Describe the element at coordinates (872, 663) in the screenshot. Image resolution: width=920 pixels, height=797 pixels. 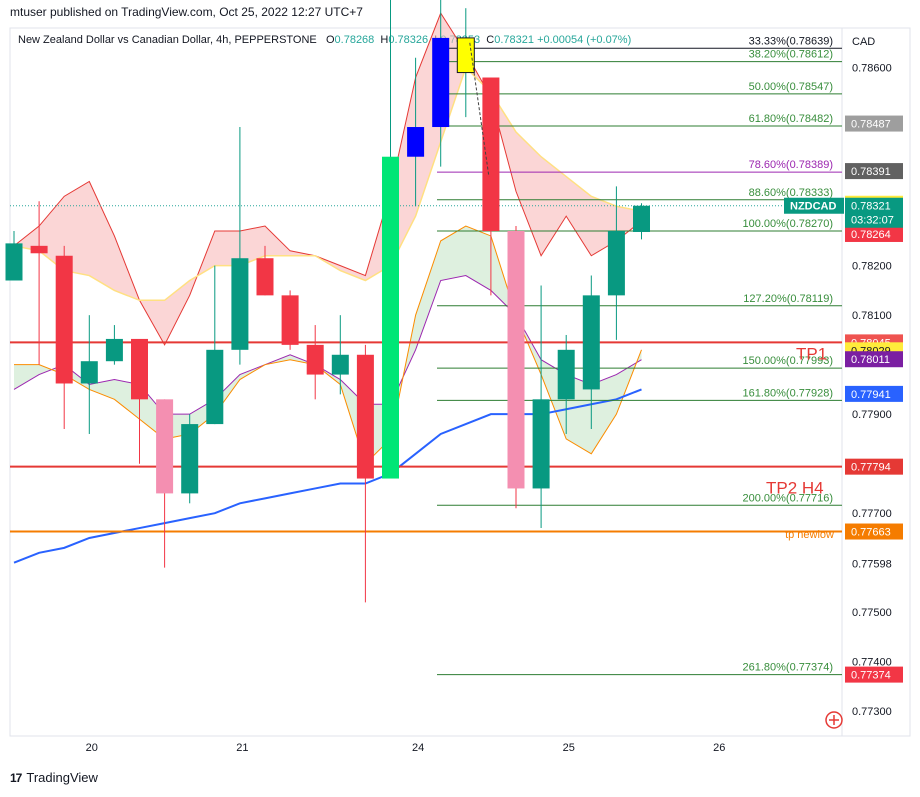
I see `price-tick: 0.77400` at that location.